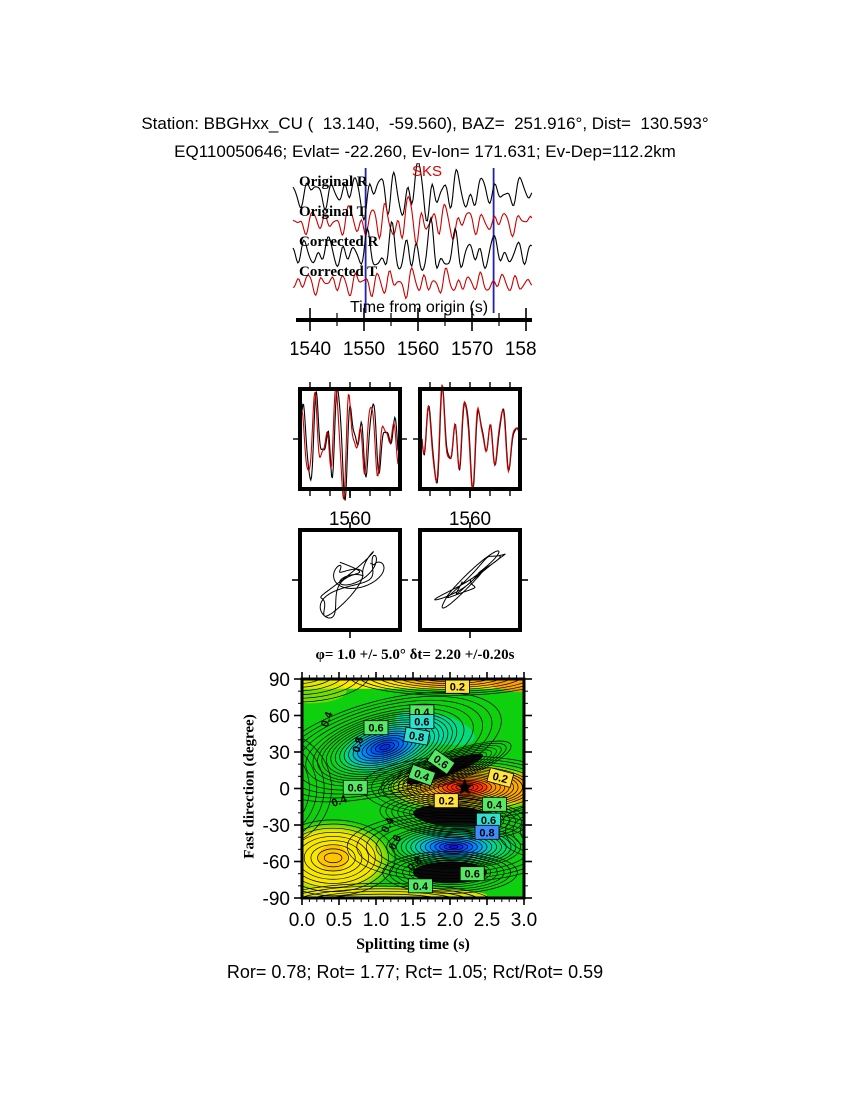 The width and height of the screenshot is (850, 1100). Describe the element at coordinates (413, 944) in the screenshot. I see `contour-xlabel: Splitting time (s)` at that location.